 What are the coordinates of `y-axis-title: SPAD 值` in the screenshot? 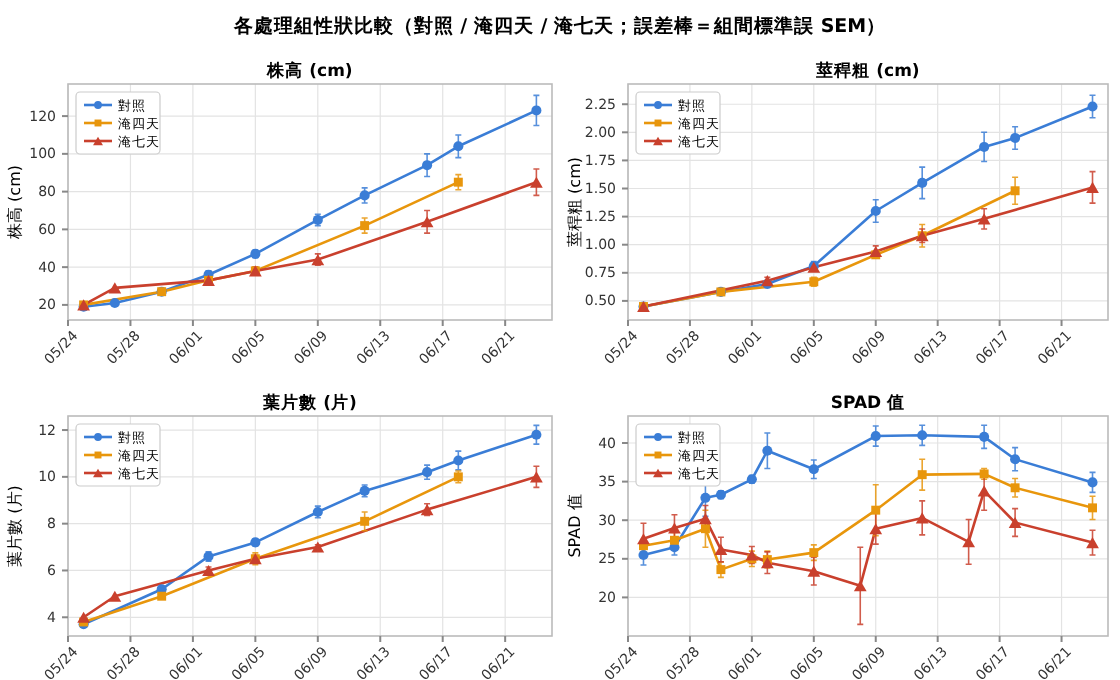 It's located at (575, 526).